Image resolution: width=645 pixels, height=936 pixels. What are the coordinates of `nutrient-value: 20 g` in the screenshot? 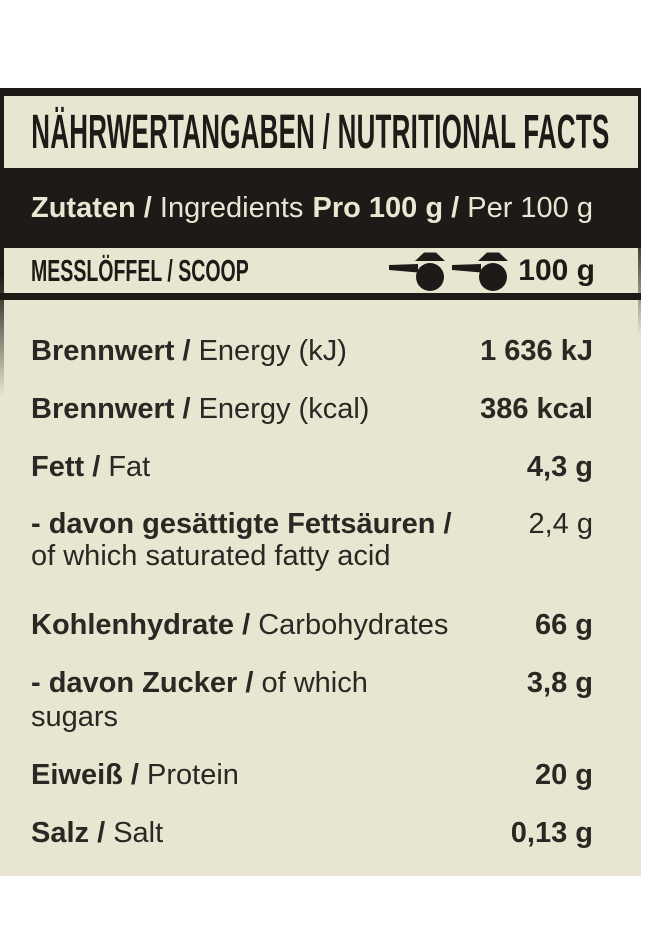 It's located at (563, 775).